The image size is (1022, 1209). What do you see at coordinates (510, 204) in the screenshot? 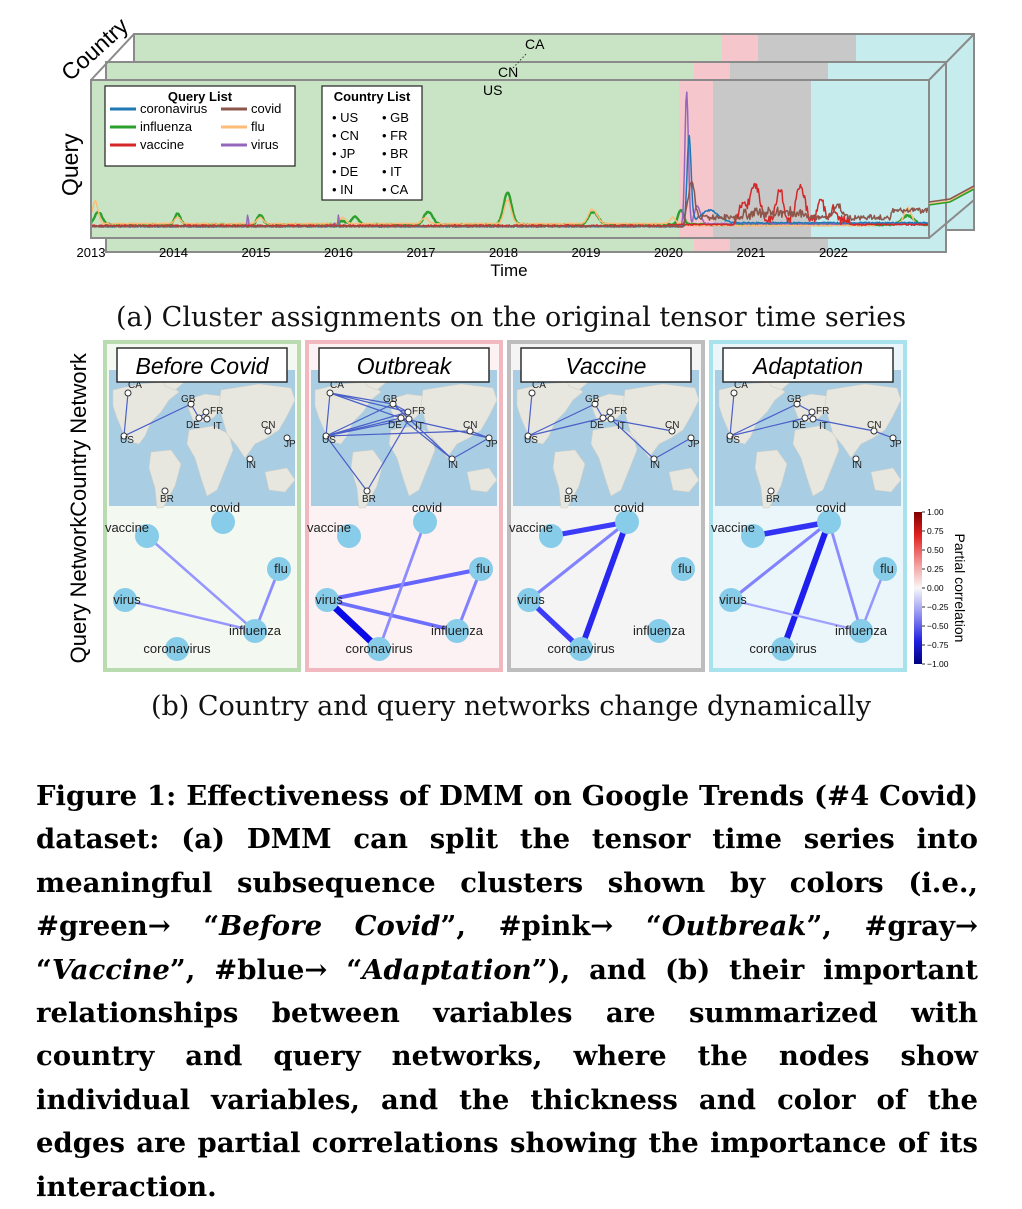
I see `series-covid` at bounding box center [510, 204].